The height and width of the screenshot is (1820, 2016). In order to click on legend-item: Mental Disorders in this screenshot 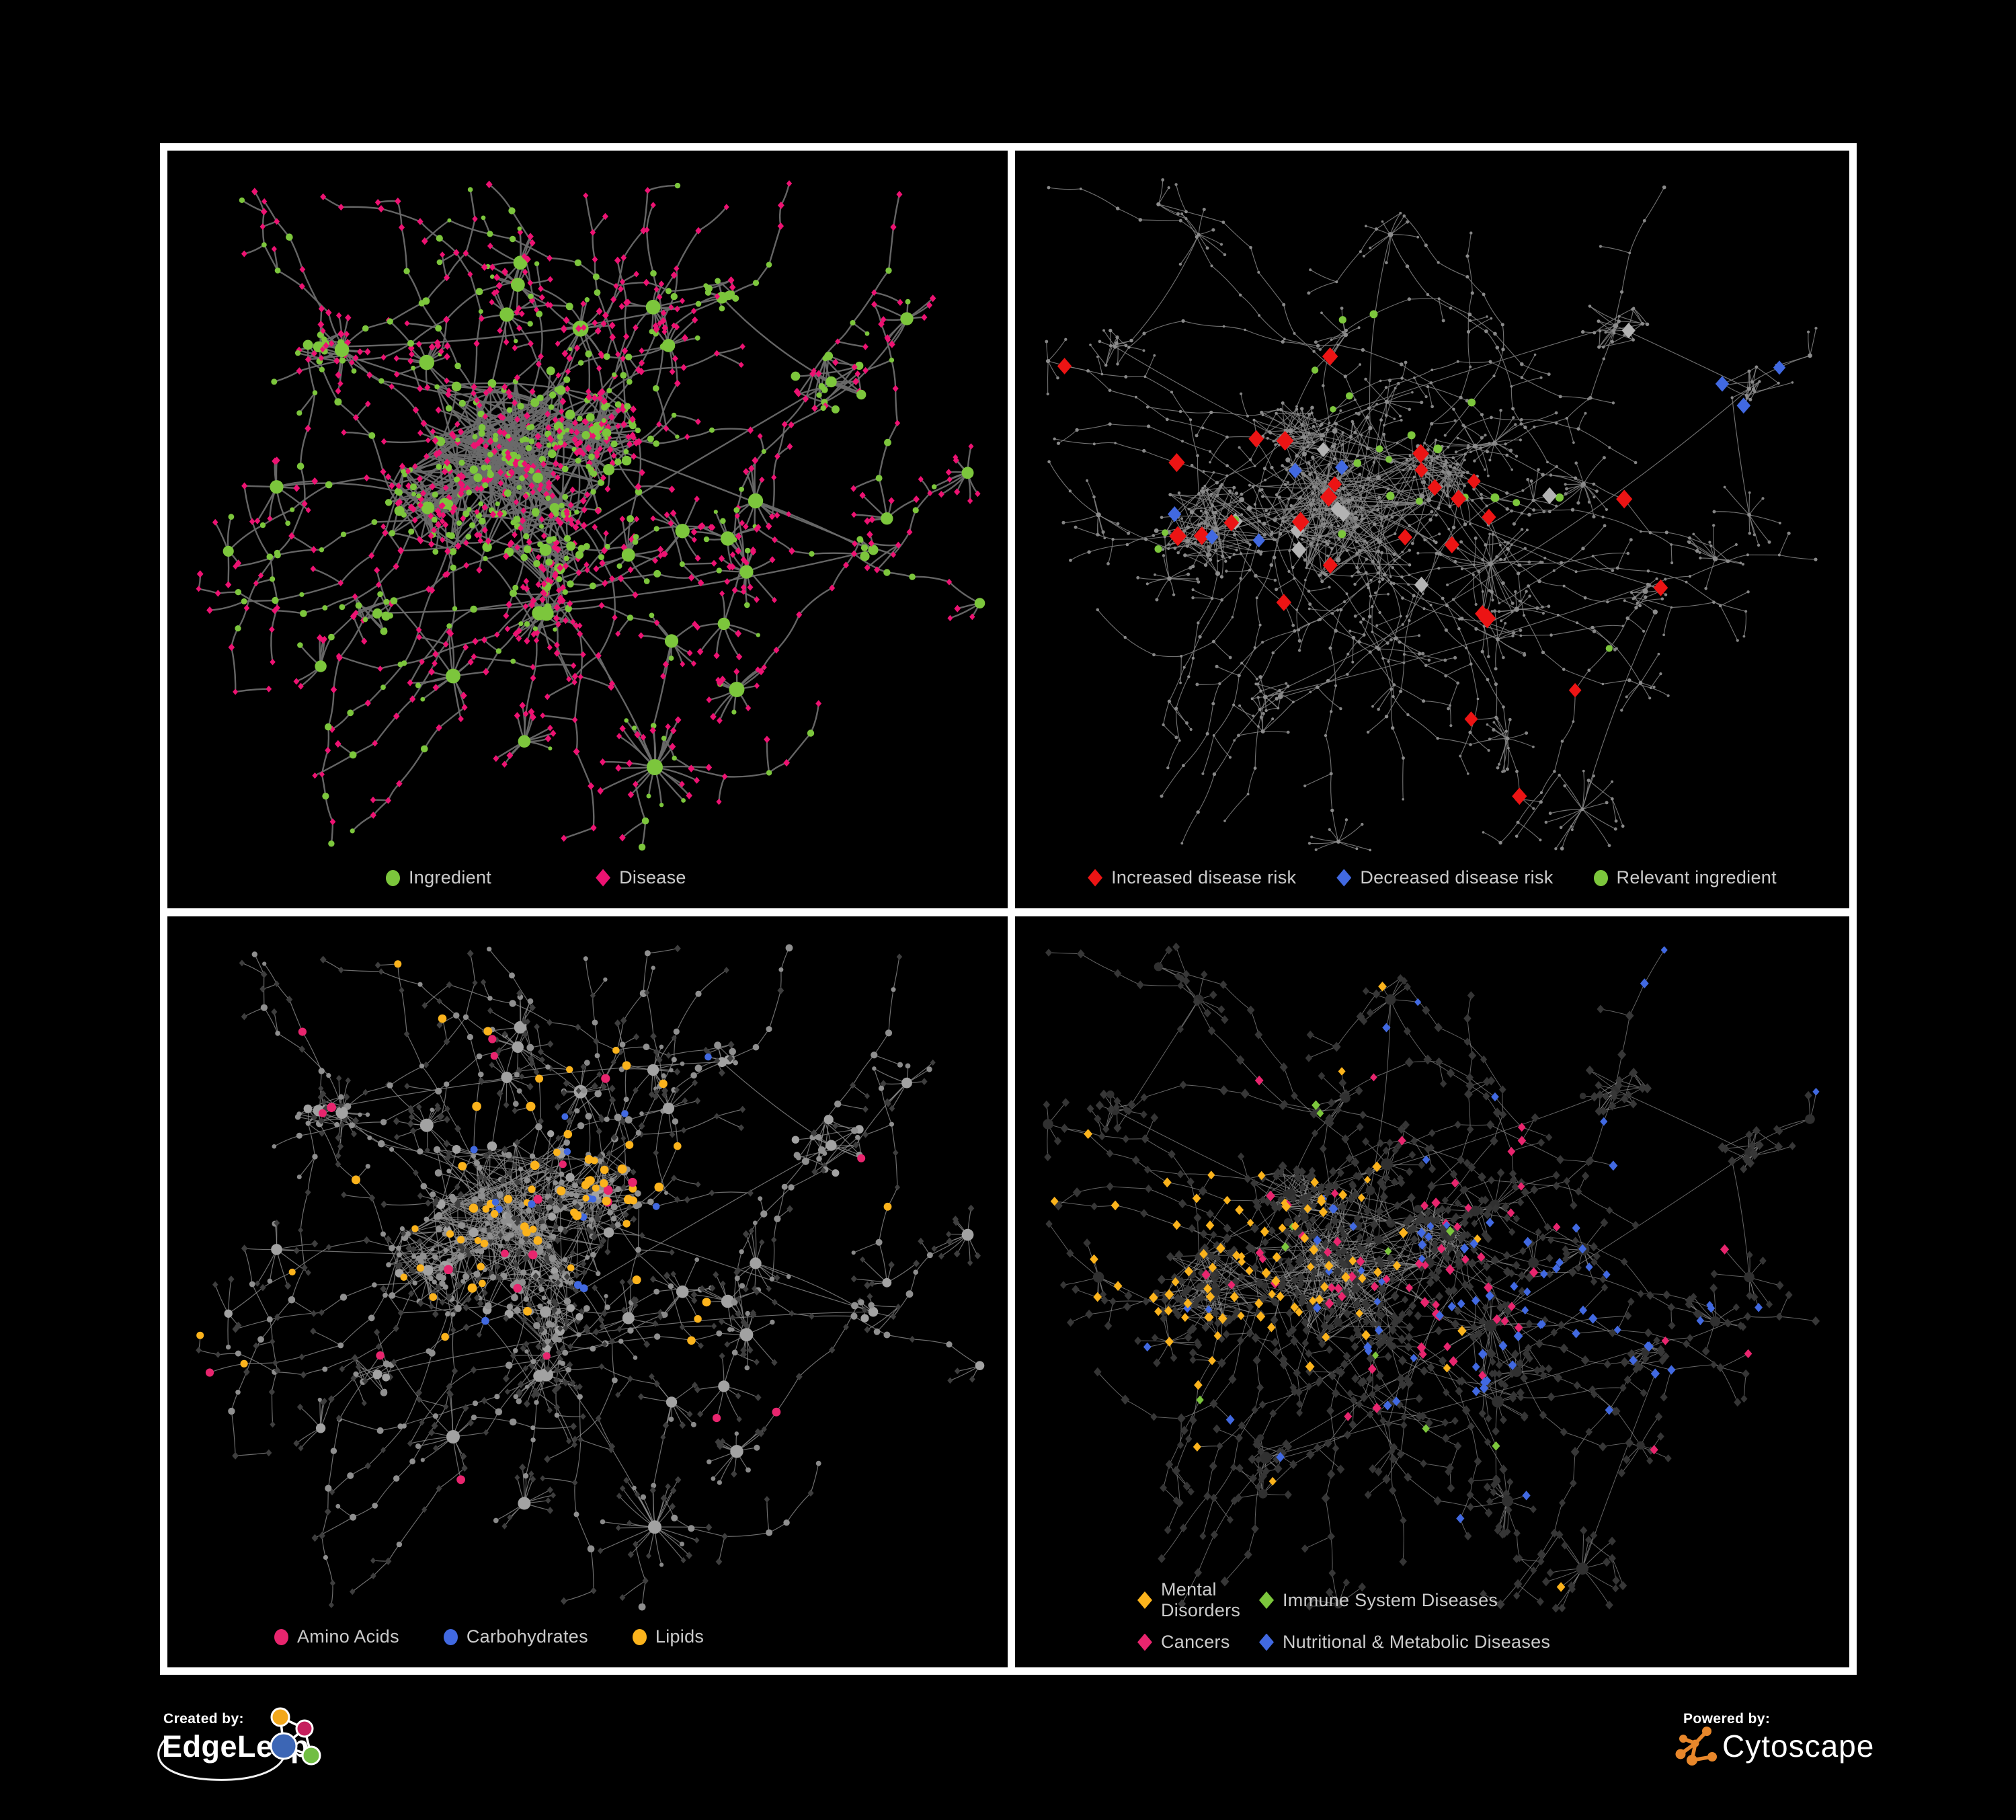, I will do `click(1198, 1600)`.